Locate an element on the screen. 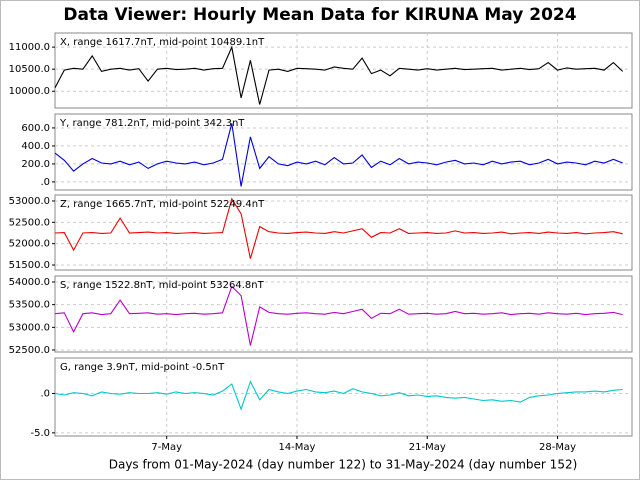  panel-annotation: Z, range 1665.7nT, mid-point 52249.4nT is located at coordinates (162, 204).